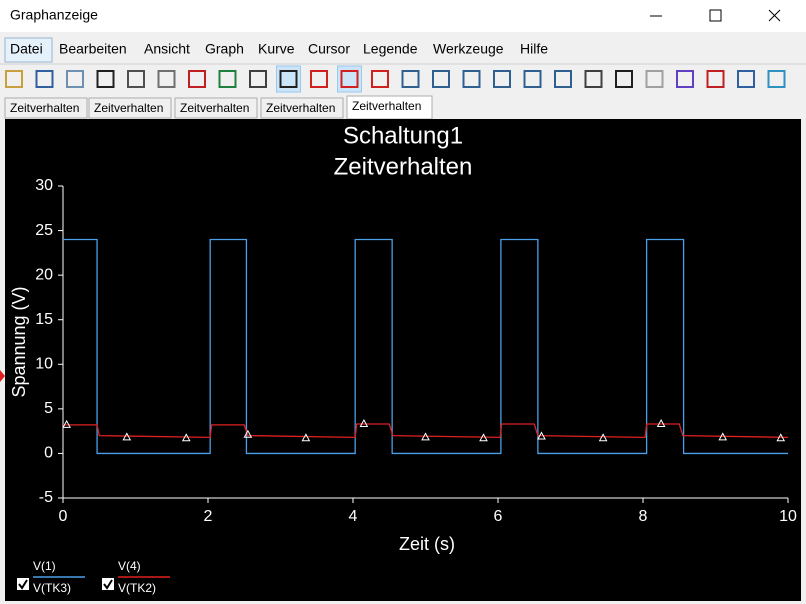 The height and width of the screenshot is (604, 806). I want to click on y-tick-label: 25, so click(44, 230).